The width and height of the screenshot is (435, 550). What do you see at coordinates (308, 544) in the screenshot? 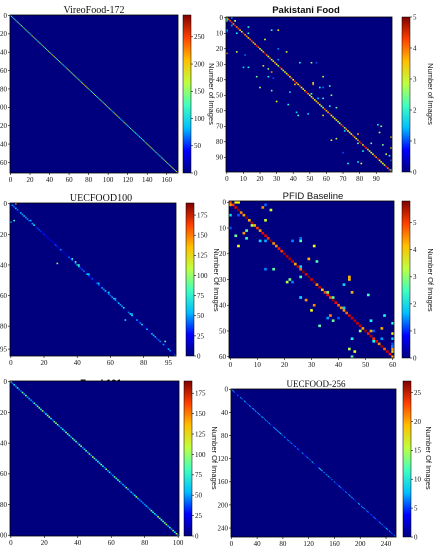
I see `x-tick-label: 120` at bounding box center [308, 544].